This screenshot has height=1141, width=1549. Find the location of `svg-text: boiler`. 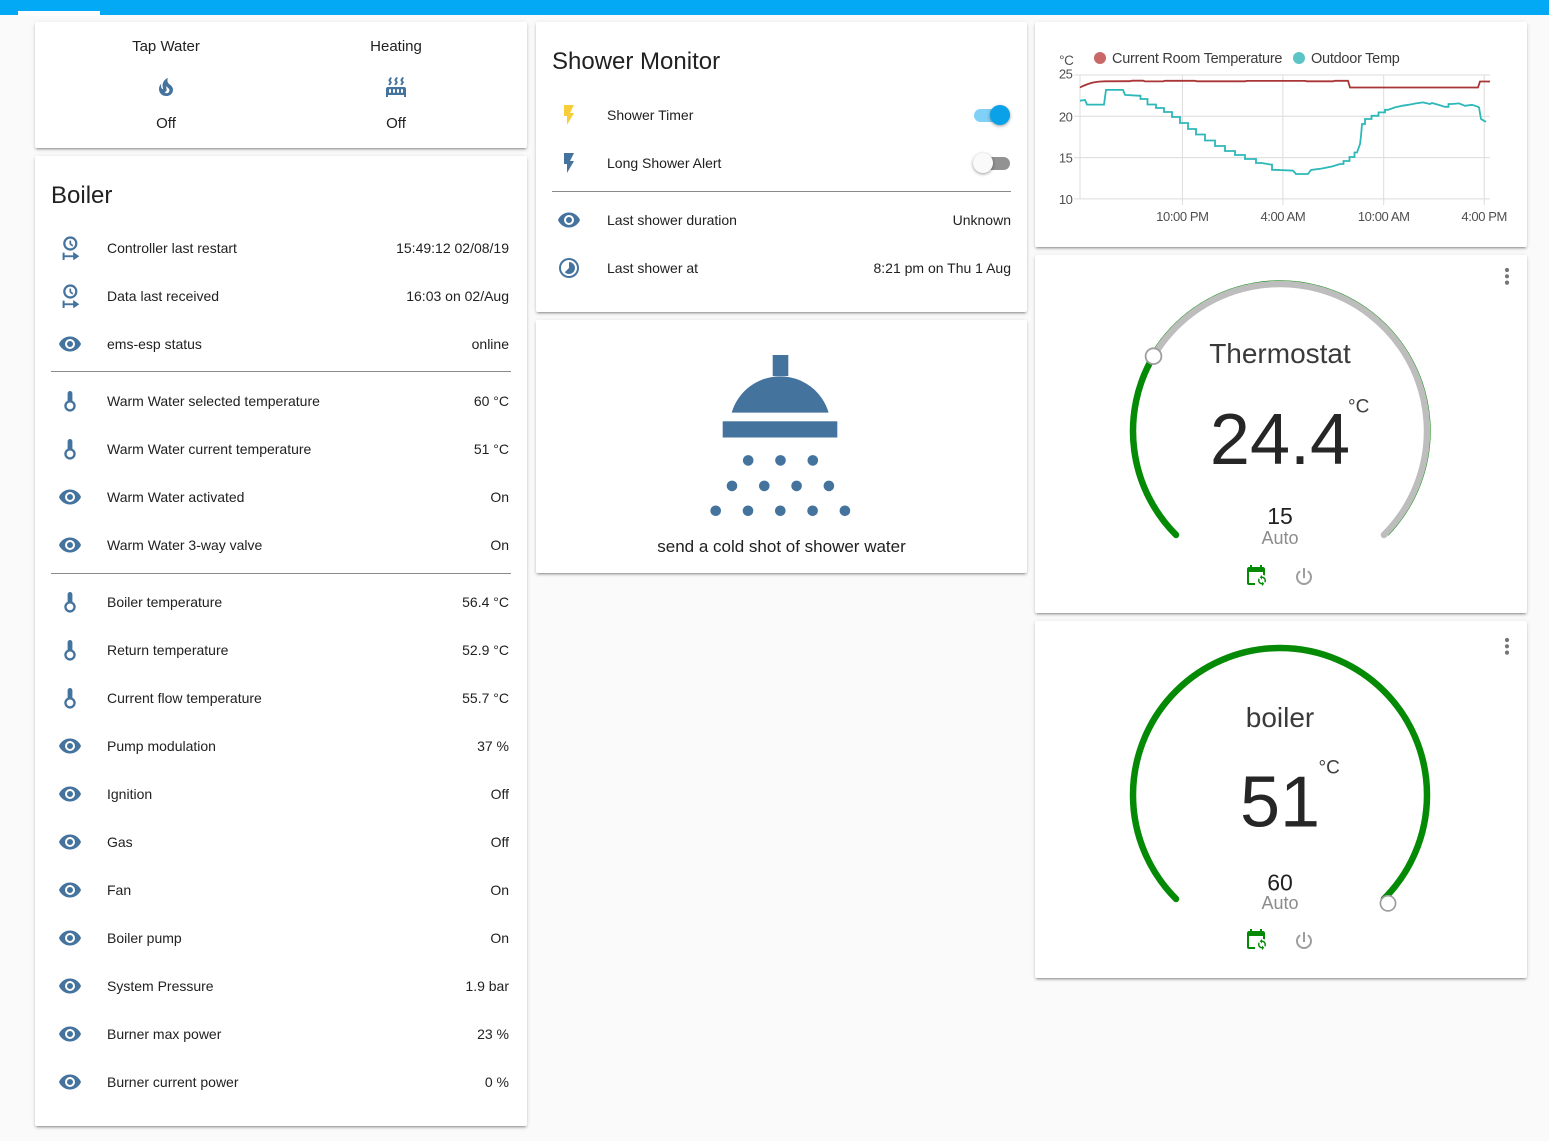

svg-text: boiler is located at coordinates (1280, 717).